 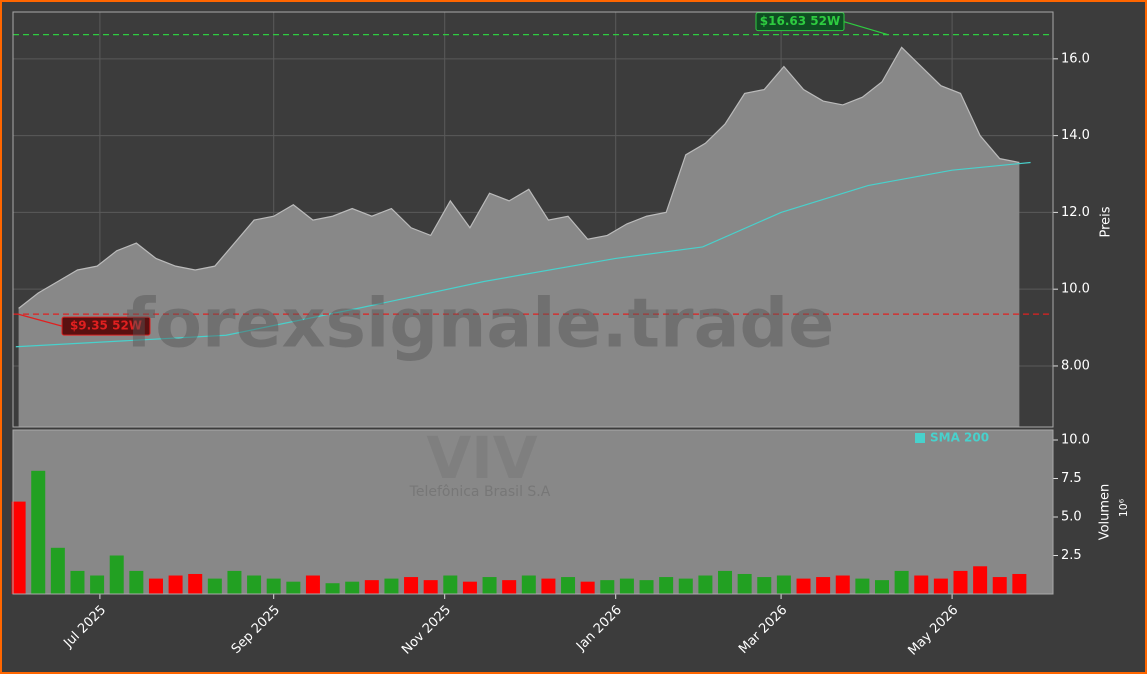 What do you see at coordinates (1105, 512) in the screenshot?
I see `volume-axis-label: Volumen` at bounding box center [1105, 512].